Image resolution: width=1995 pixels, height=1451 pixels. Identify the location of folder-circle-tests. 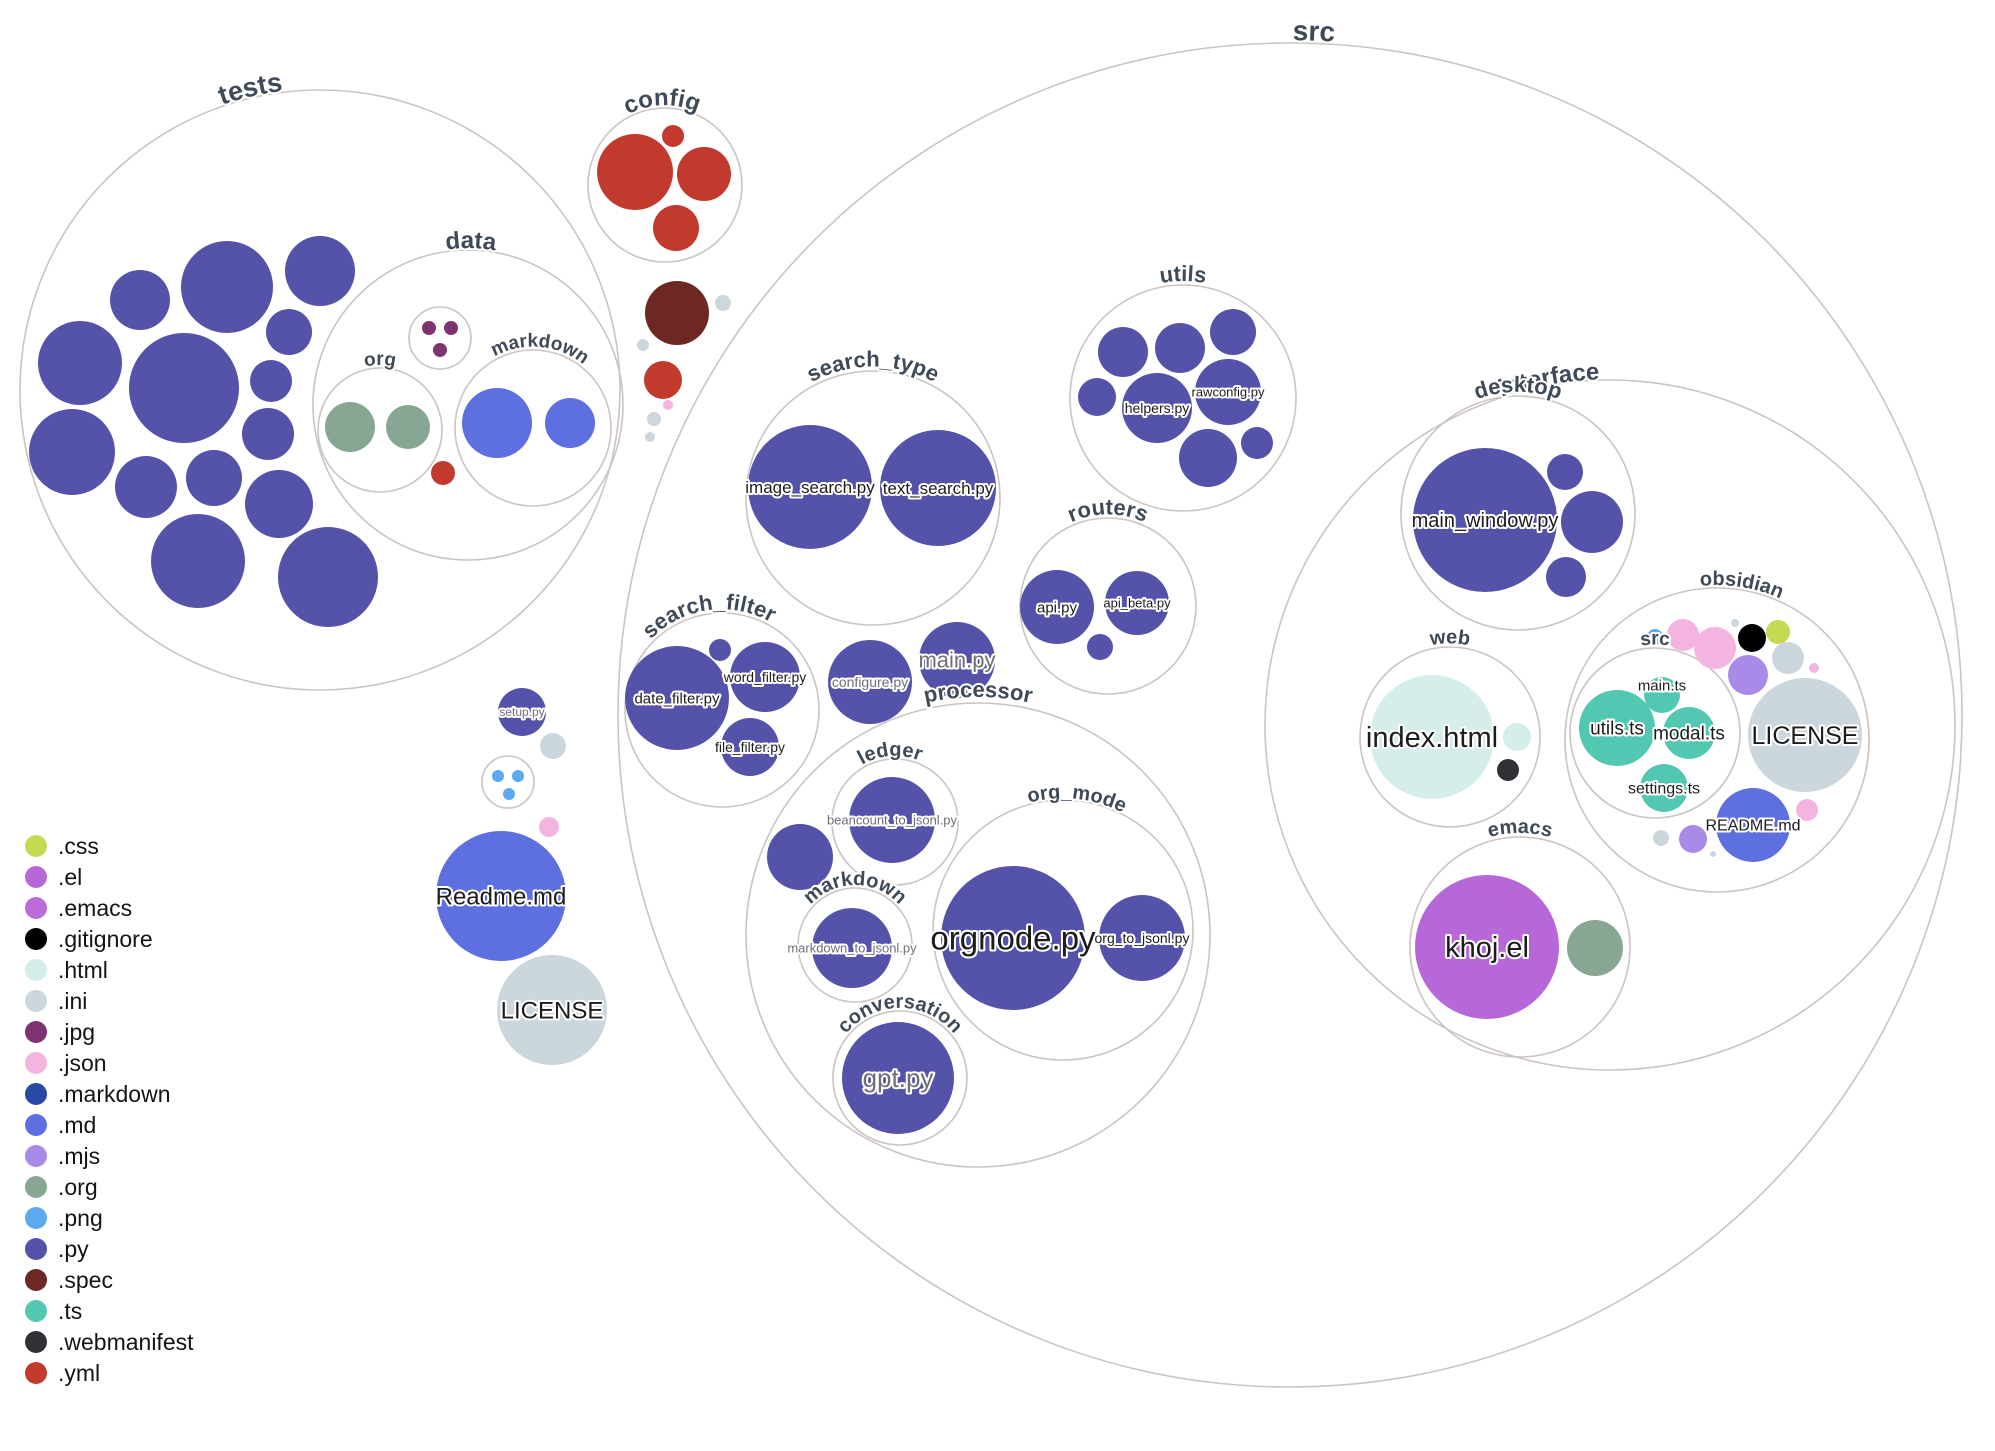
(320, 390).